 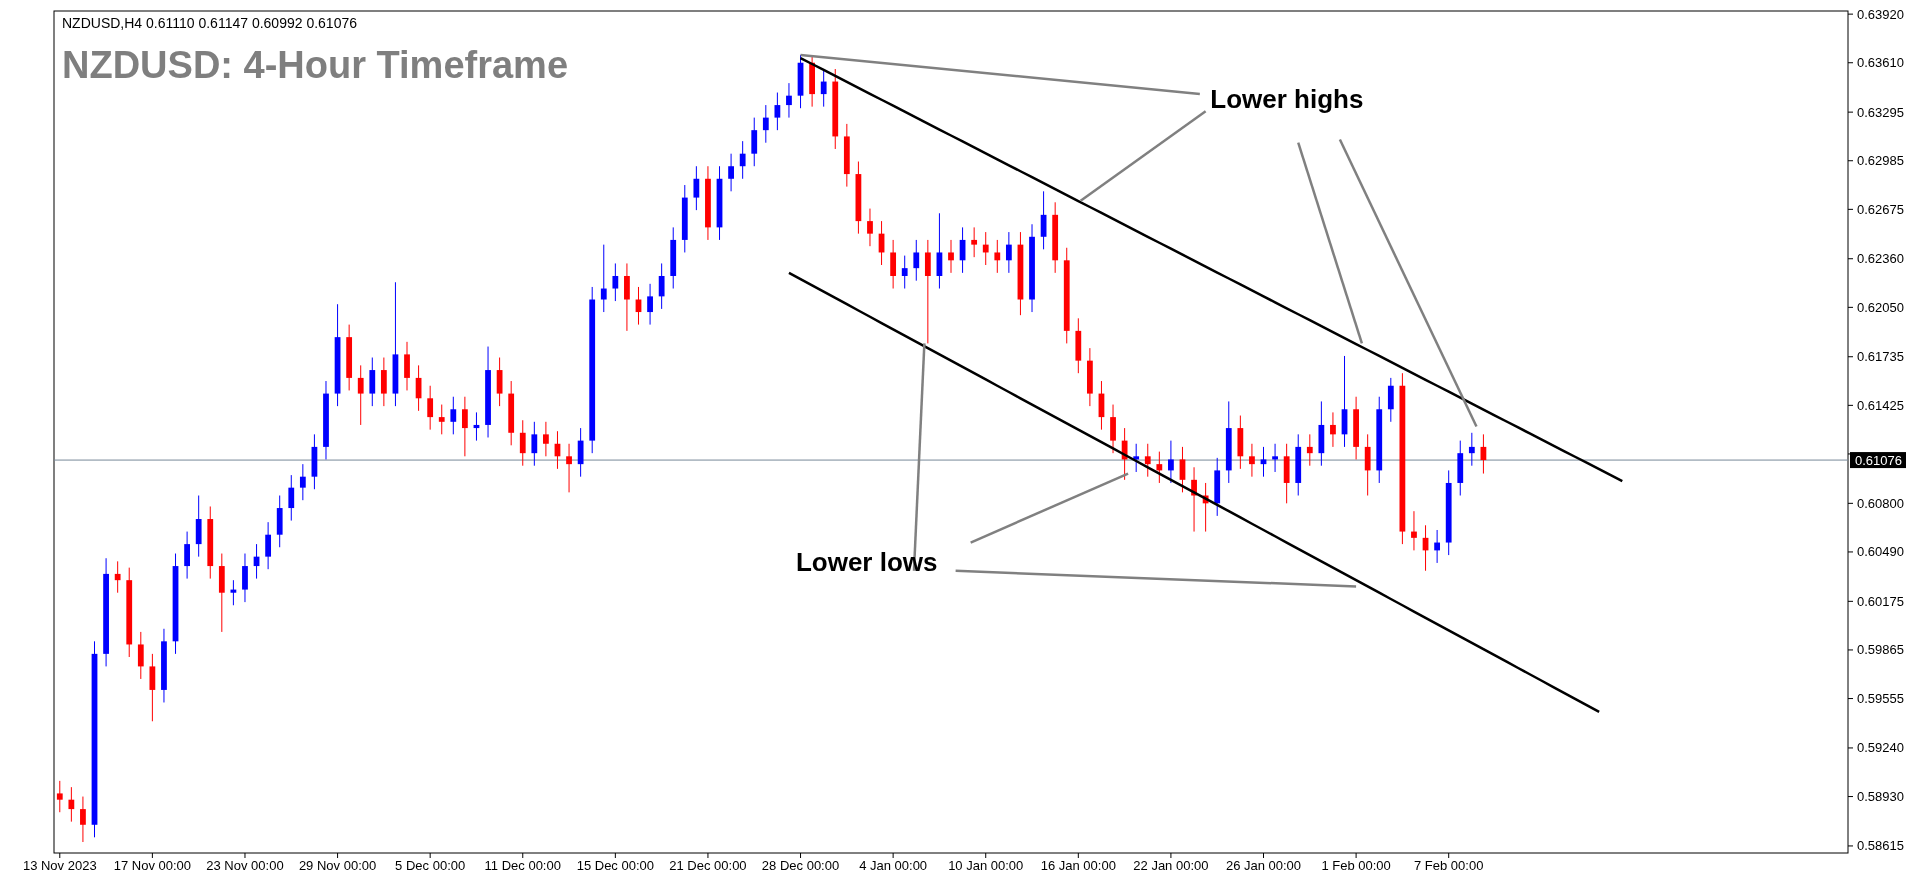 What do you see at coordinates (59, 865) in the screenshot?
I see `x-tick-label: 13 Nov 2023` at bounding box center [59, 865].